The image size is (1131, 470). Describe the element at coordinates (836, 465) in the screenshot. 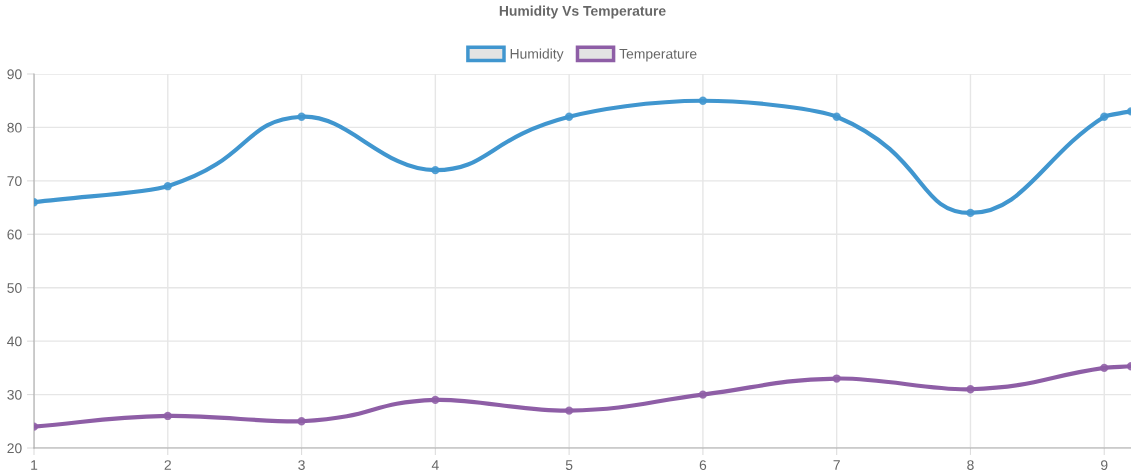

I see `x-tick-label: 7` at that location.